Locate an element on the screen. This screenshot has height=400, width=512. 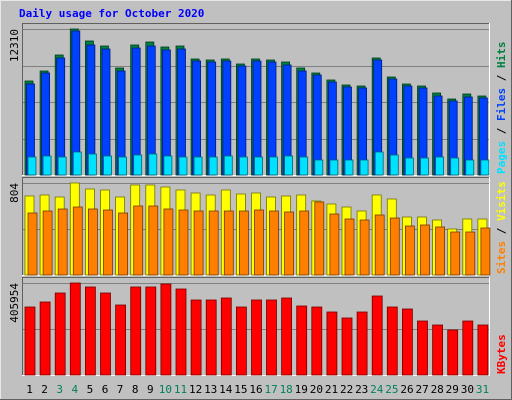
page-title: Daily usage for October 2020 is located at coordinates (112, 13).